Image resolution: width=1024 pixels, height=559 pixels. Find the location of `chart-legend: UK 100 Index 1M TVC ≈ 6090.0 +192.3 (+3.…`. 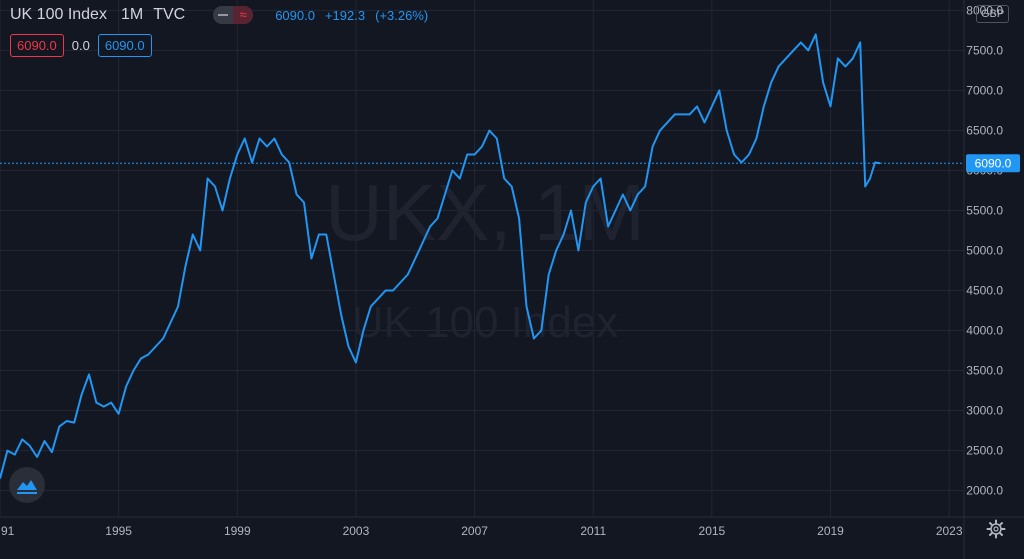

chart-legend: UK 100 Index 1M TVC ≈ 6090.0 +192.3 (+3.… is located at coordinates (219, 15).